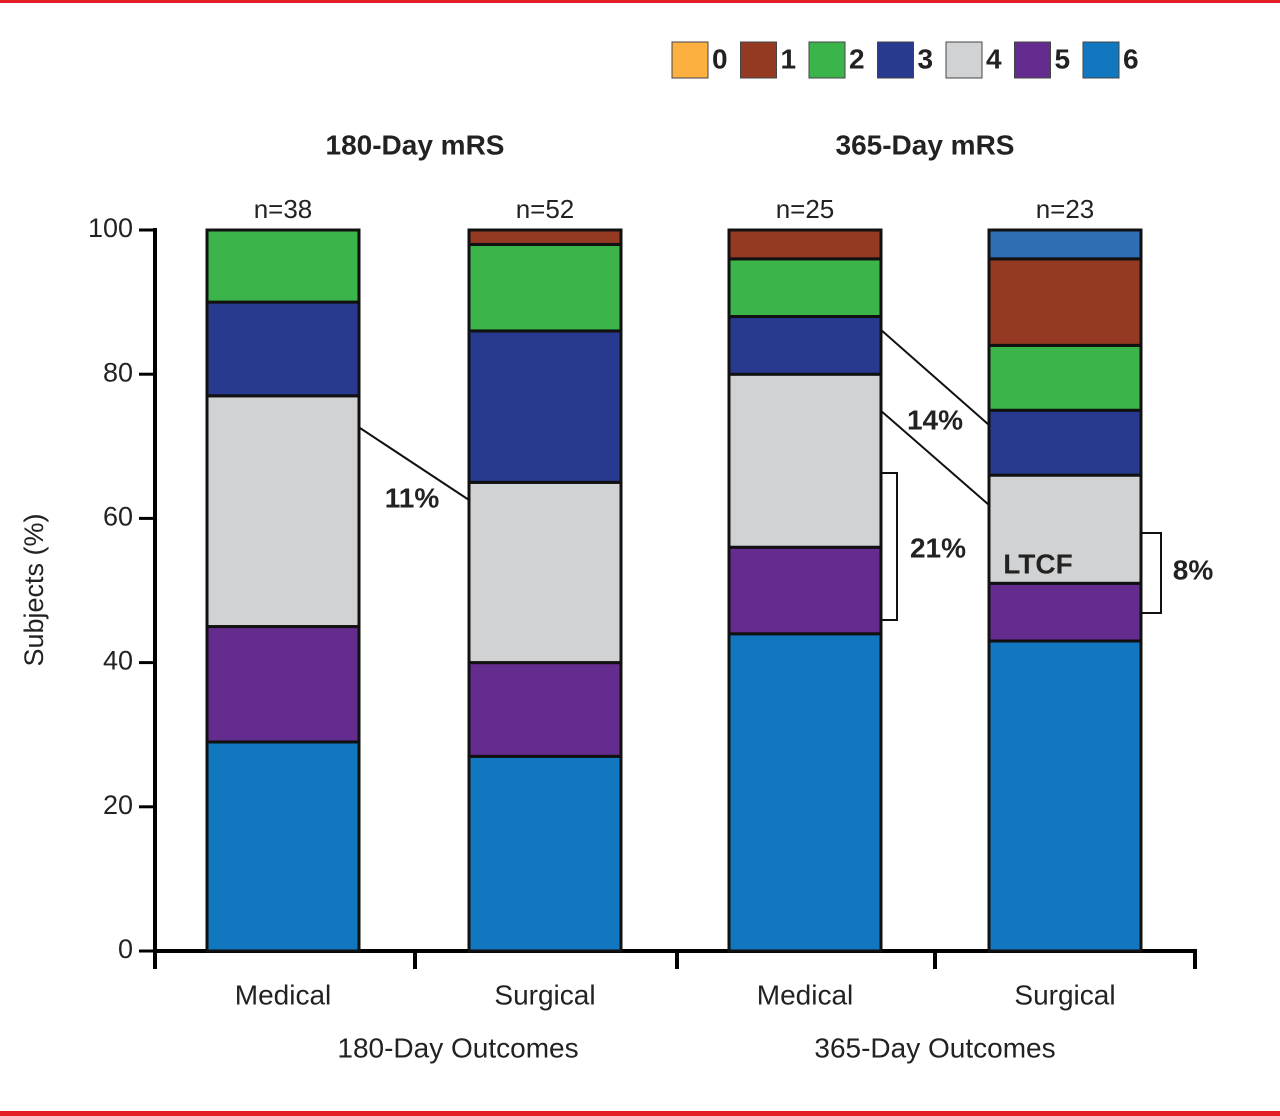  I want to click on n-label: n=52, so click(545, 209).